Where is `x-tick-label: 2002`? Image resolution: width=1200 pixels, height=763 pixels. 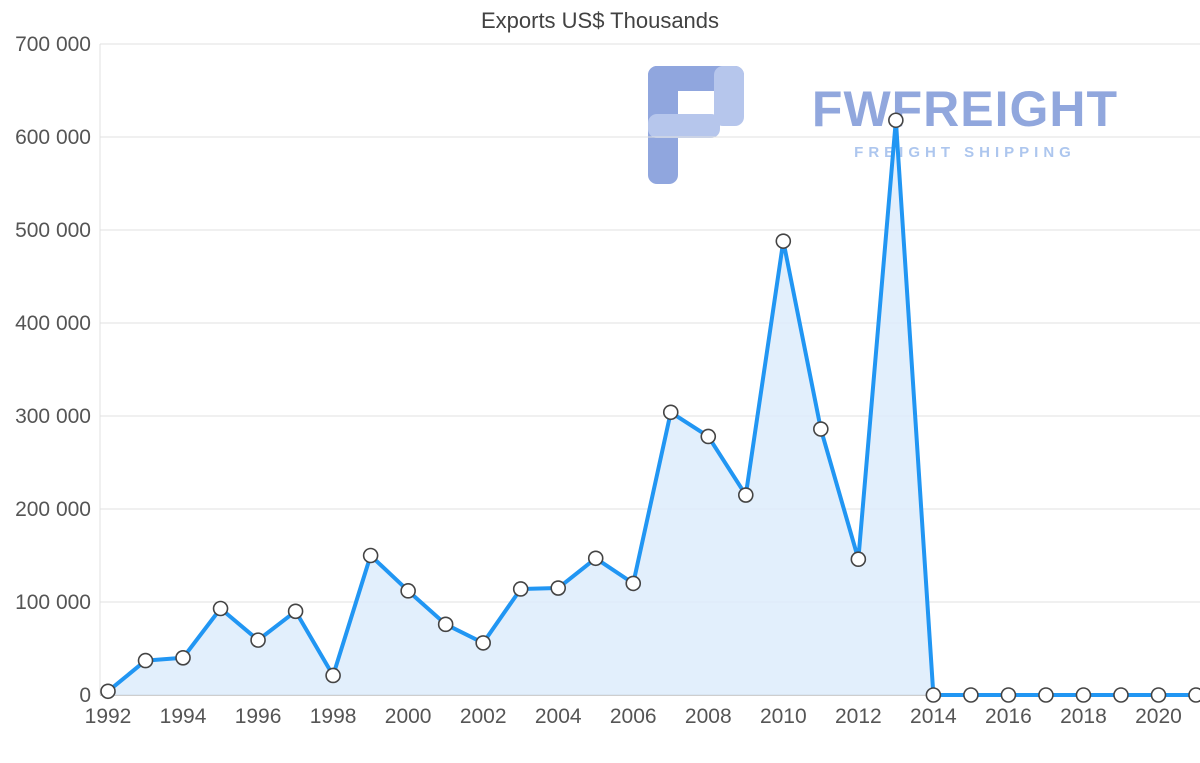 x-tick-label: 2002 is located at coordinates (483, 716).